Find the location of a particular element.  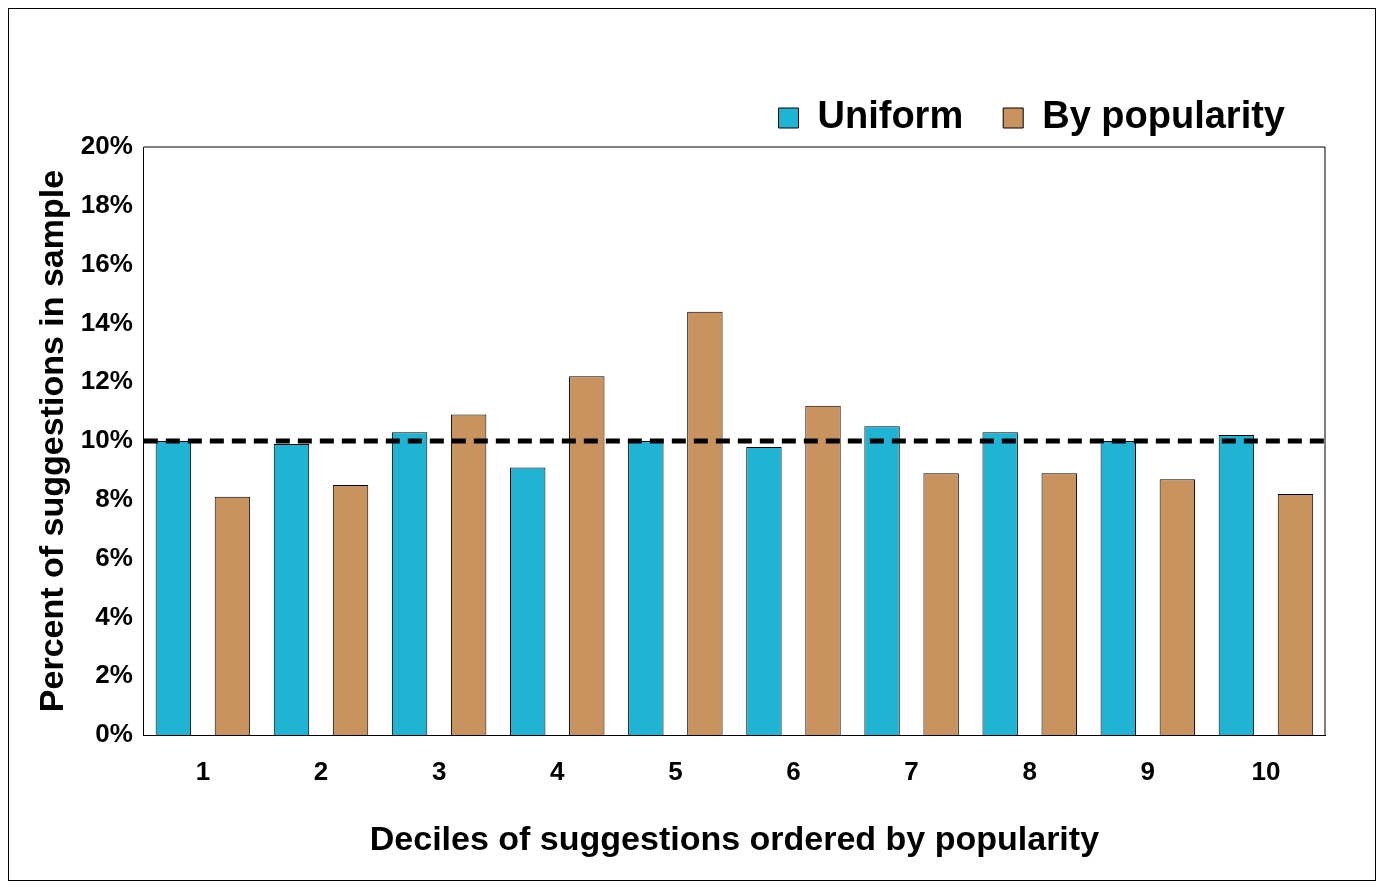

y-tick-label: 18% is located at coordinates (106, 203).